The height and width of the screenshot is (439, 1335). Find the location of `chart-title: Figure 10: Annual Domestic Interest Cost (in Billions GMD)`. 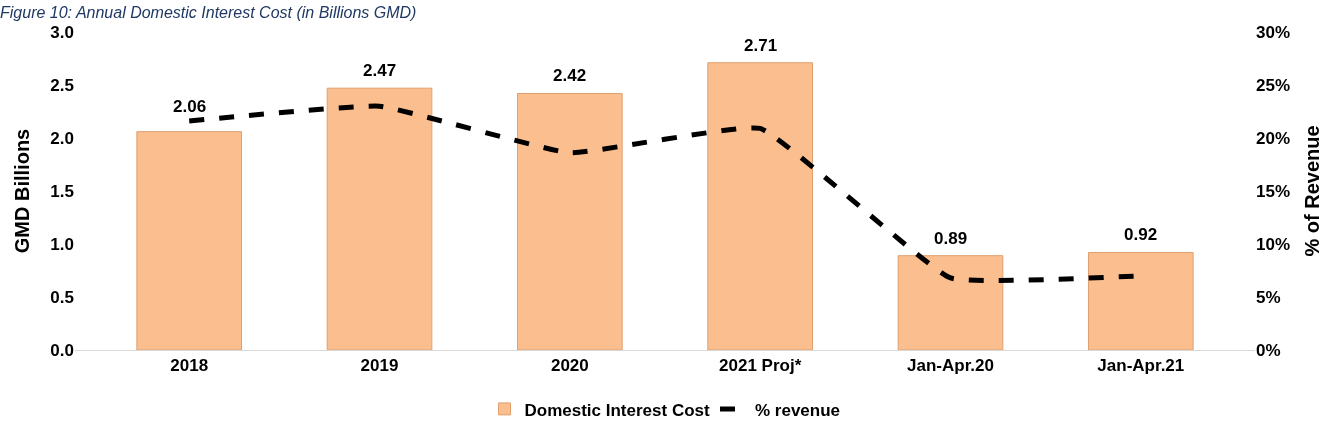

chart-title: Figure 10: Annual Domestic Interest Cost (in Billions GMD) is located at coordinates (208, 12).